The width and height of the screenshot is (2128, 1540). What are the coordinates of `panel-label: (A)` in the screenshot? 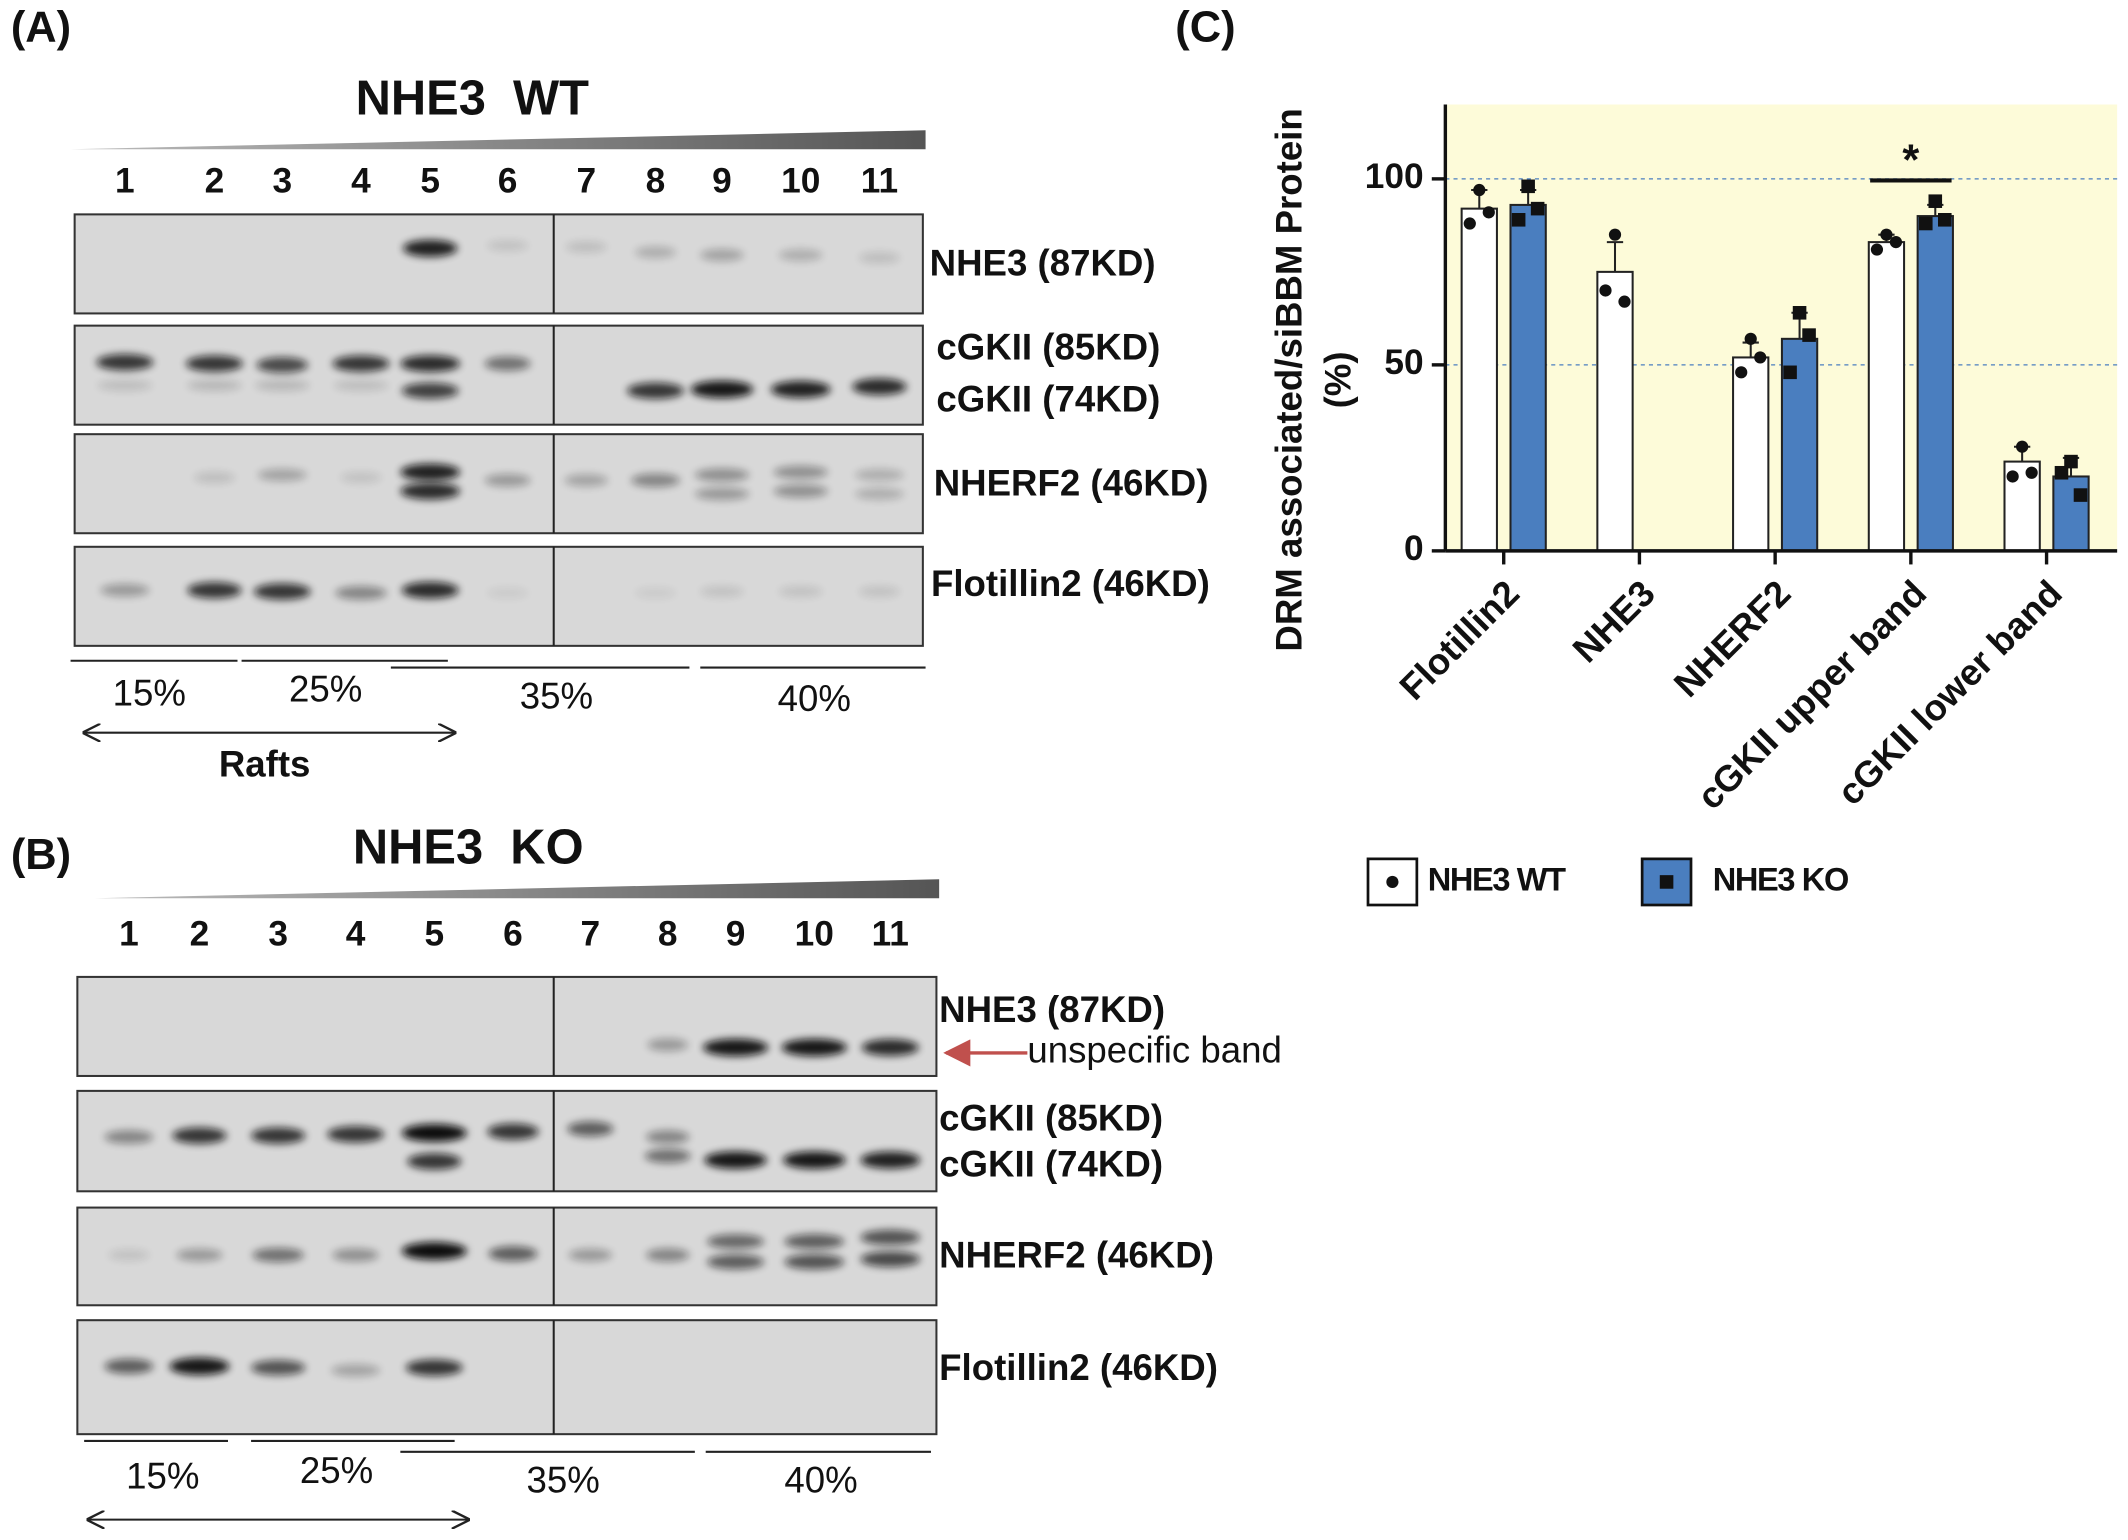 It's located at (41, 27).